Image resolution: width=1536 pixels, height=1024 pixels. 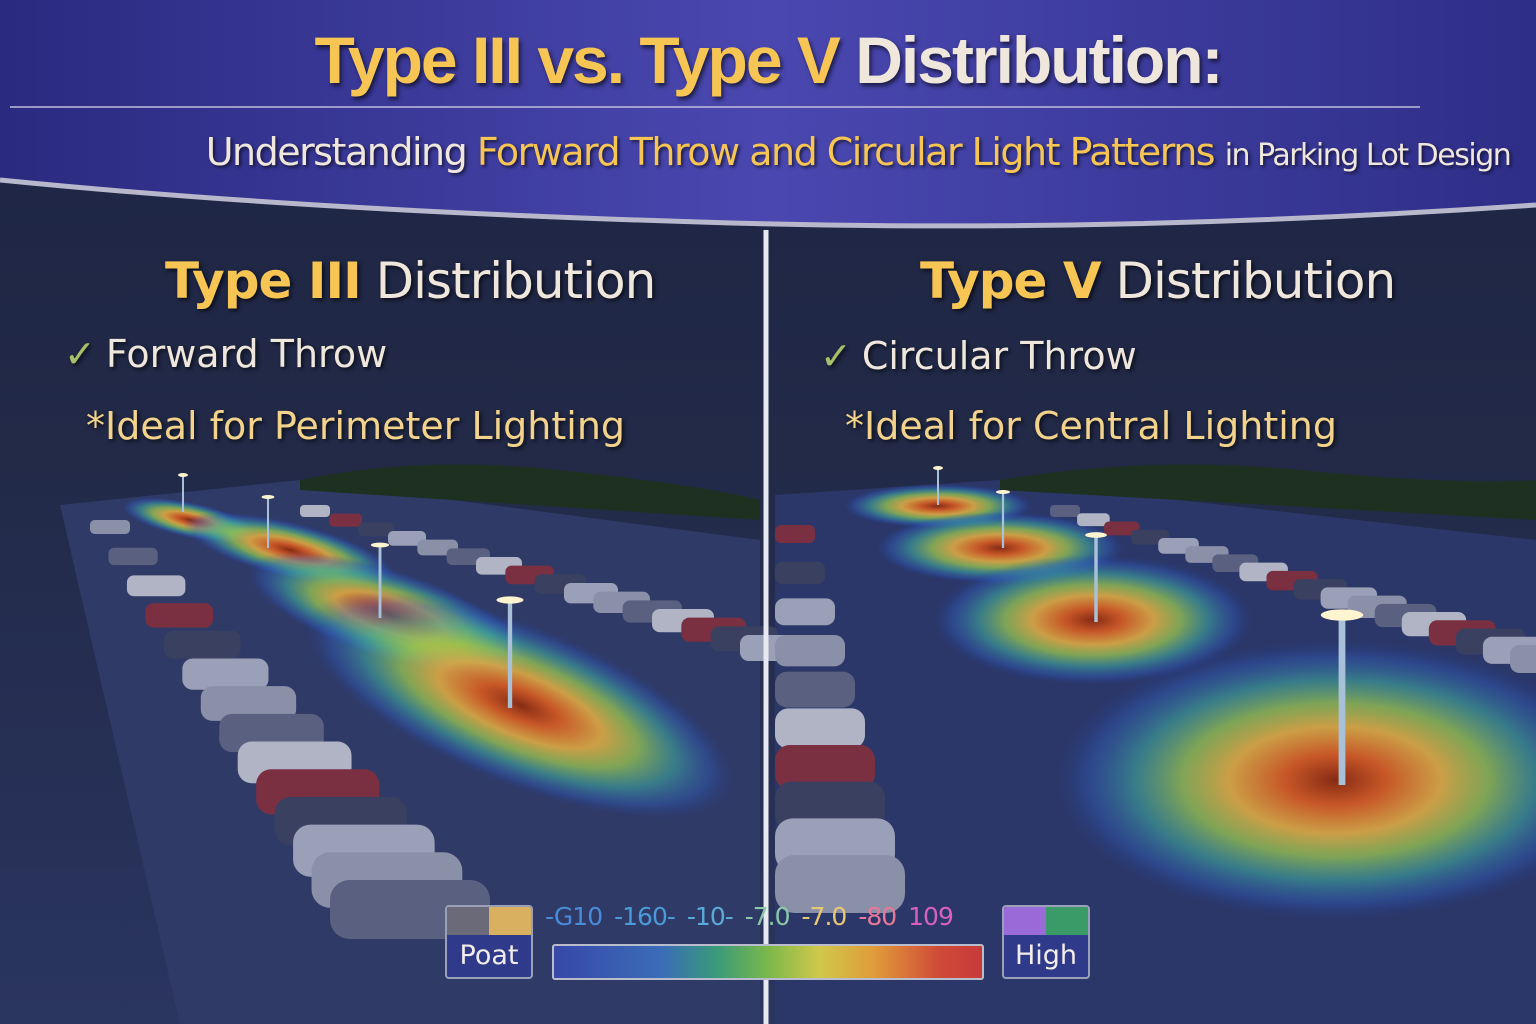 I want to click on legend-scale-labels: -G10 -160- -10- -7.0 -7.0 -80 109, so click(x=755, y=916).